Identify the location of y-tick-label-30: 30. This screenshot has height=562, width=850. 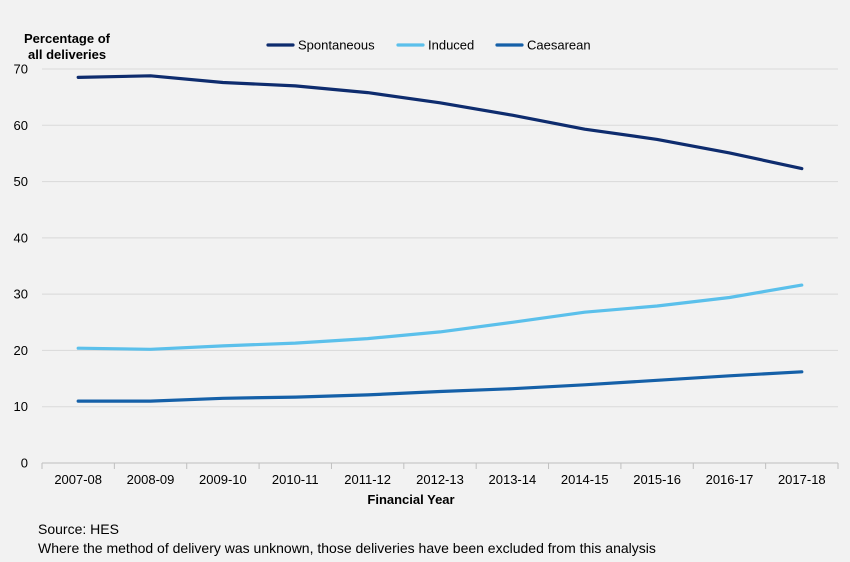
(21, 294).